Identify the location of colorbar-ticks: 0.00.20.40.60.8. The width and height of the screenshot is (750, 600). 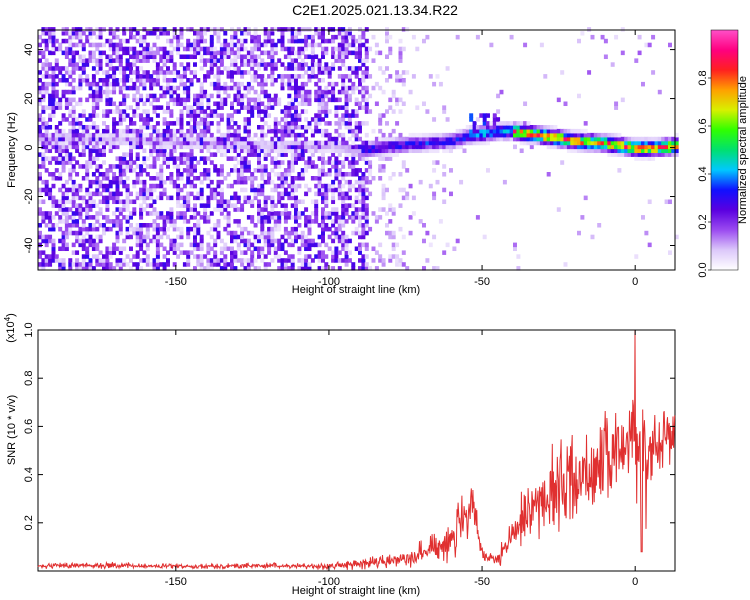
(704, 174).